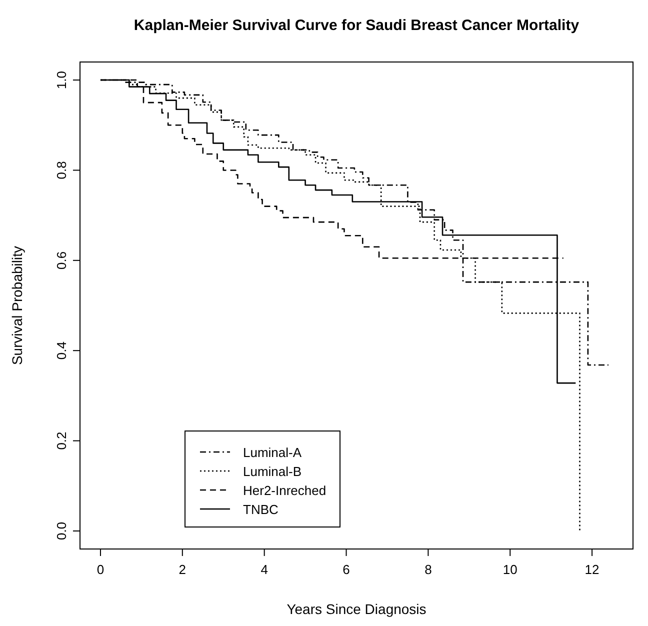 This screenshot has height=626, width=648. Describe the element at coordinates (61, 170) in the screenshot. I see `y-tick-label: 0.8` at that location.